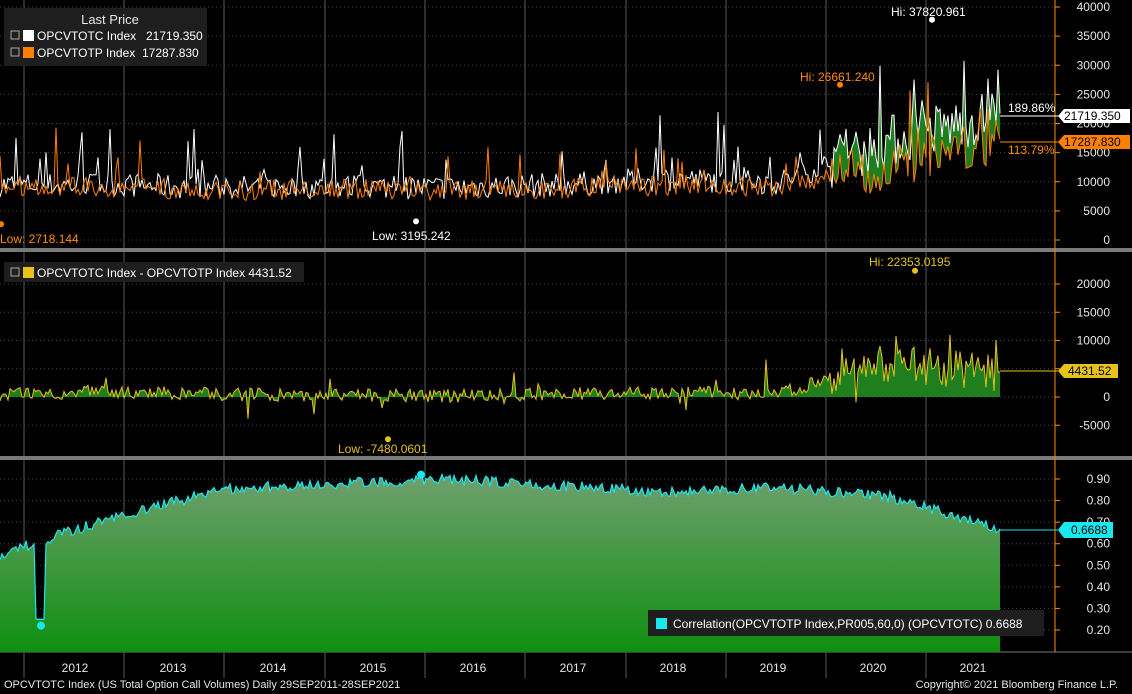 This screenshot has width=1132, height=694. I want to click on low-label-spread: Low: -7480.0601, so click(383, 449).